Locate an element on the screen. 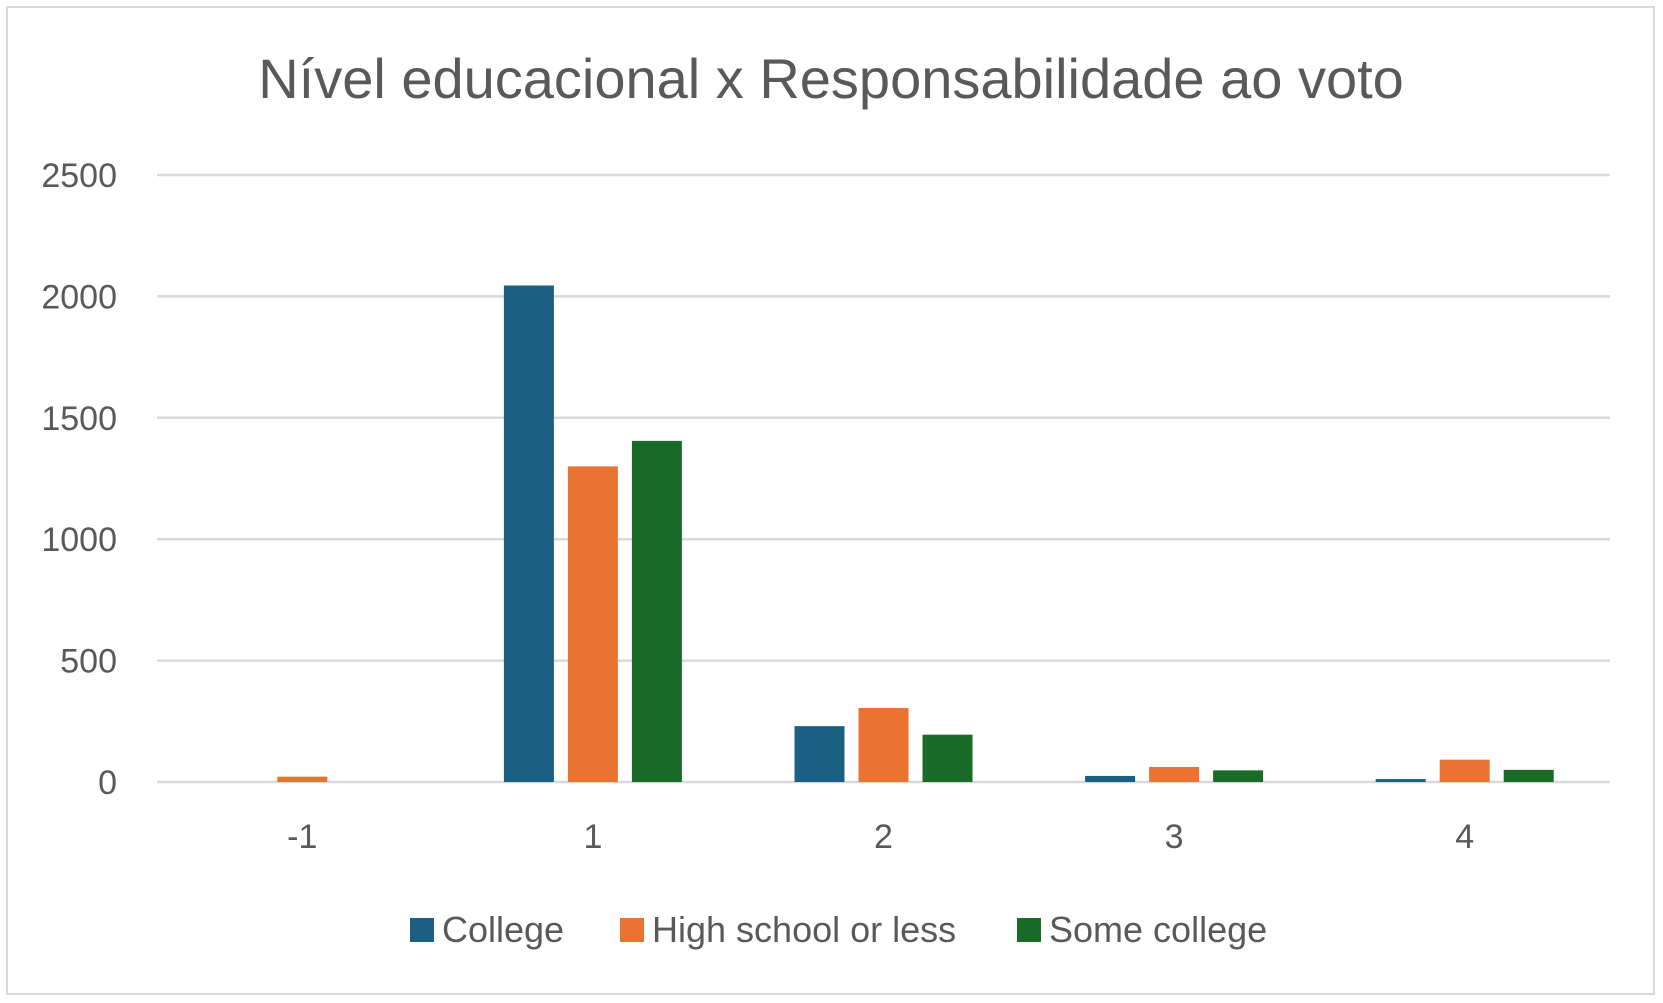 The height and width of the screenshot is (1003, 1663). y-tick-label: 1000 is located at coordinates (79, 540).